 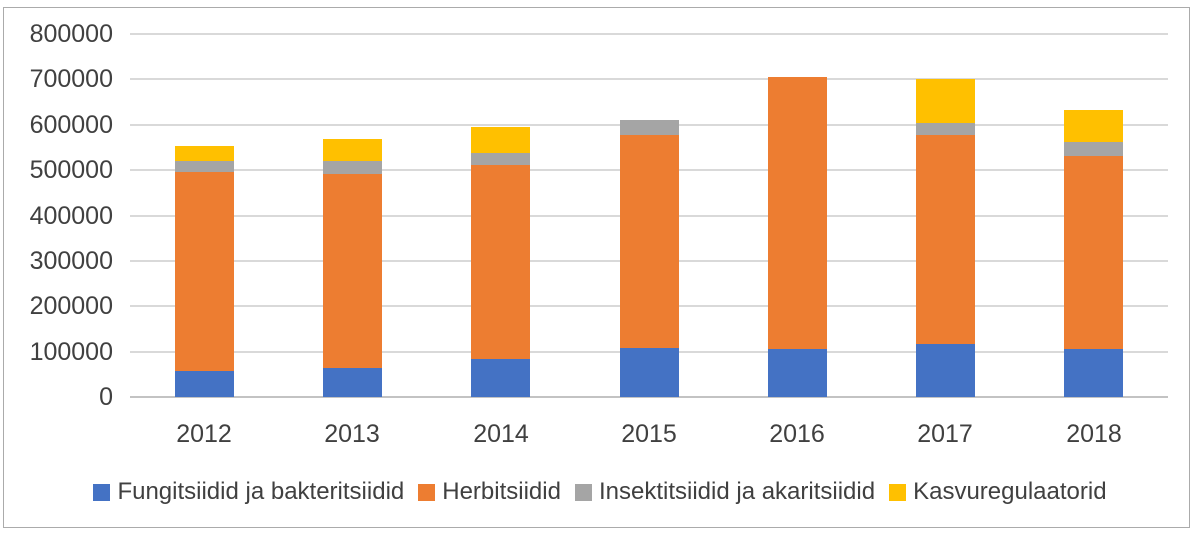 What do you see at coordinates (500, 262) in the screenshot?
I see `bar-segment-2014-herbitsiidid` at bounding box center [500, 262].